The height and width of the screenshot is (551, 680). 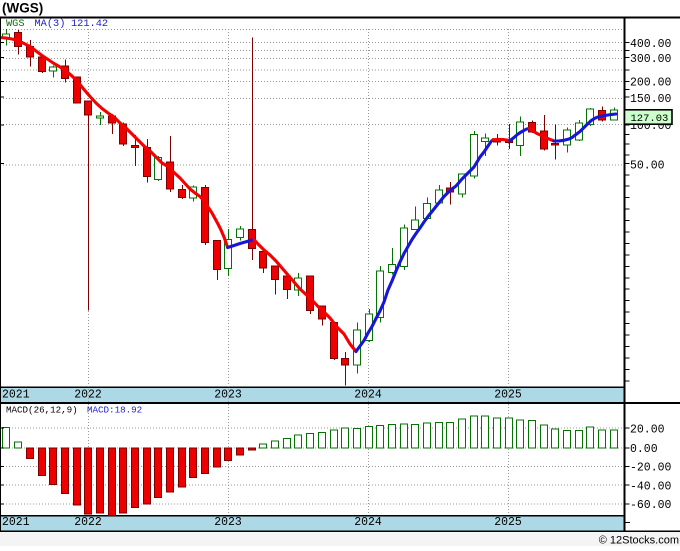 What do you see at coordinates (15, 24) in the screenshot?
I see `svg-text: WGS` at bounding box center [15, 24].